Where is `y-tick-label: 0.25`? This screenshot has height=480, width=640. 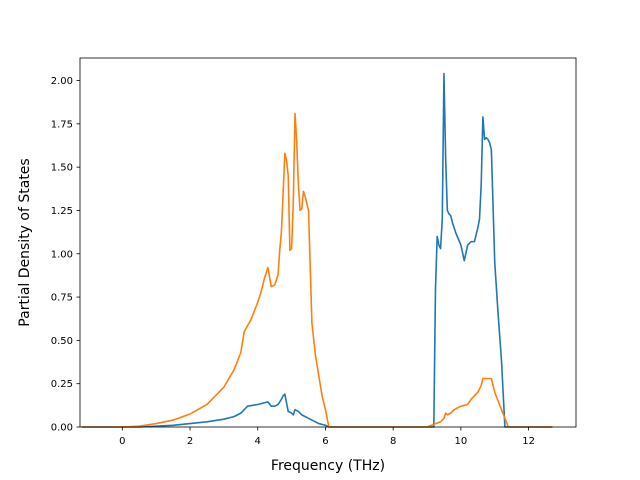
y-tick-label: 0.25 is located at coordinates (62, 384).